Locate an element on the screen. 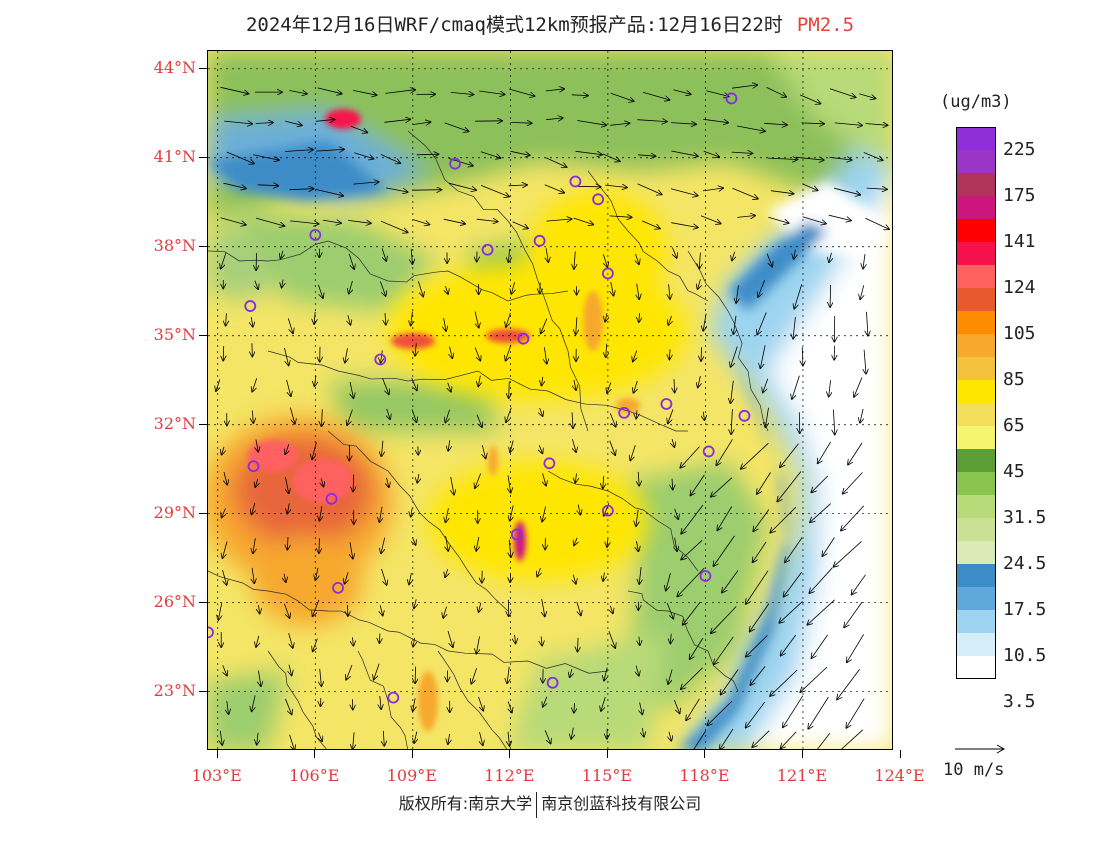  legend-label: 175 is located at coordinates (1019, 195).